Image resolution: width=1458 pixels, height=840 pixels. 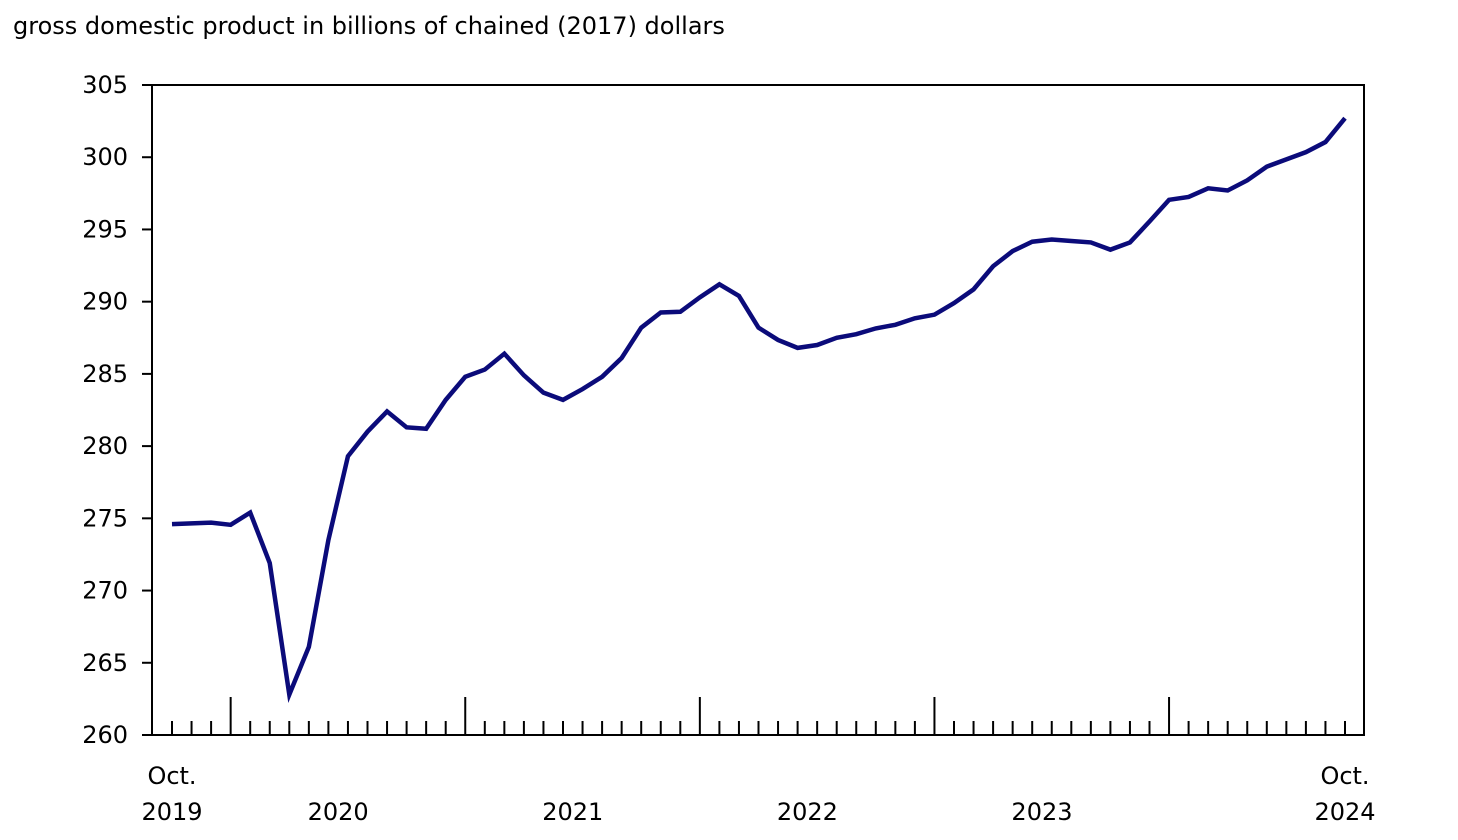 What do you see at coordinates (105, 518) in the screenshot?
I see `y-tick-label: 275` at bounding box center [105, 518].